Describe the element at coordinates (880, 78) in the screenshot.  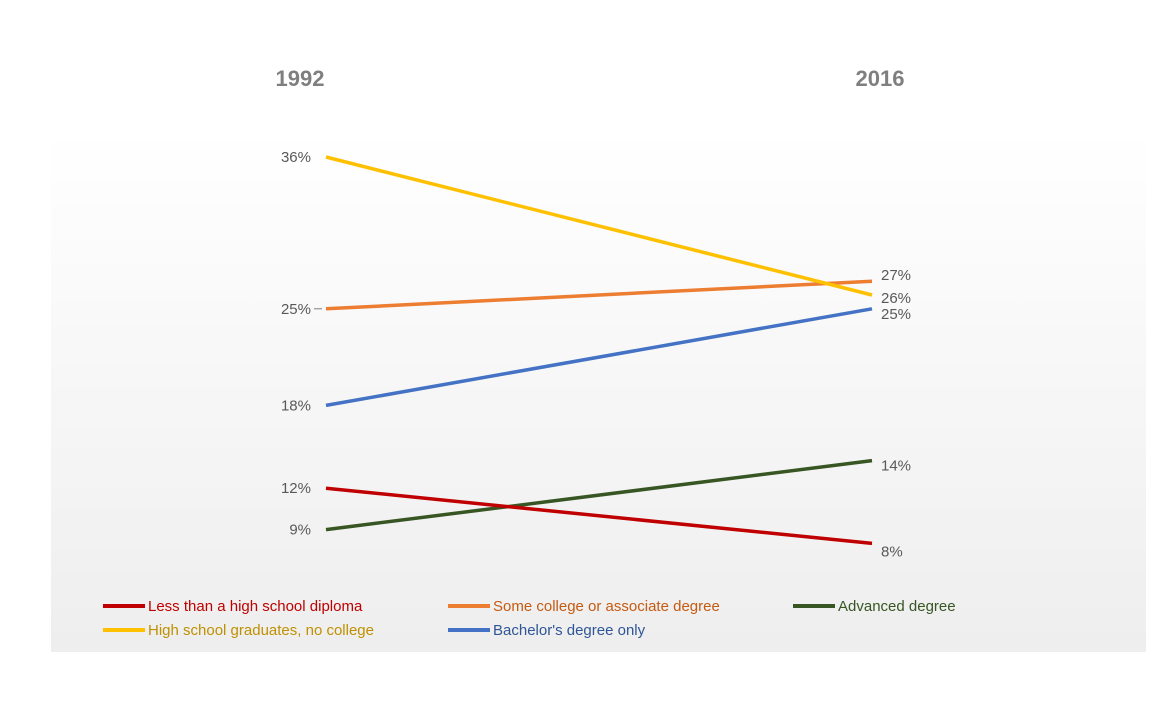
I see `x-label-end: 2016` at that location.